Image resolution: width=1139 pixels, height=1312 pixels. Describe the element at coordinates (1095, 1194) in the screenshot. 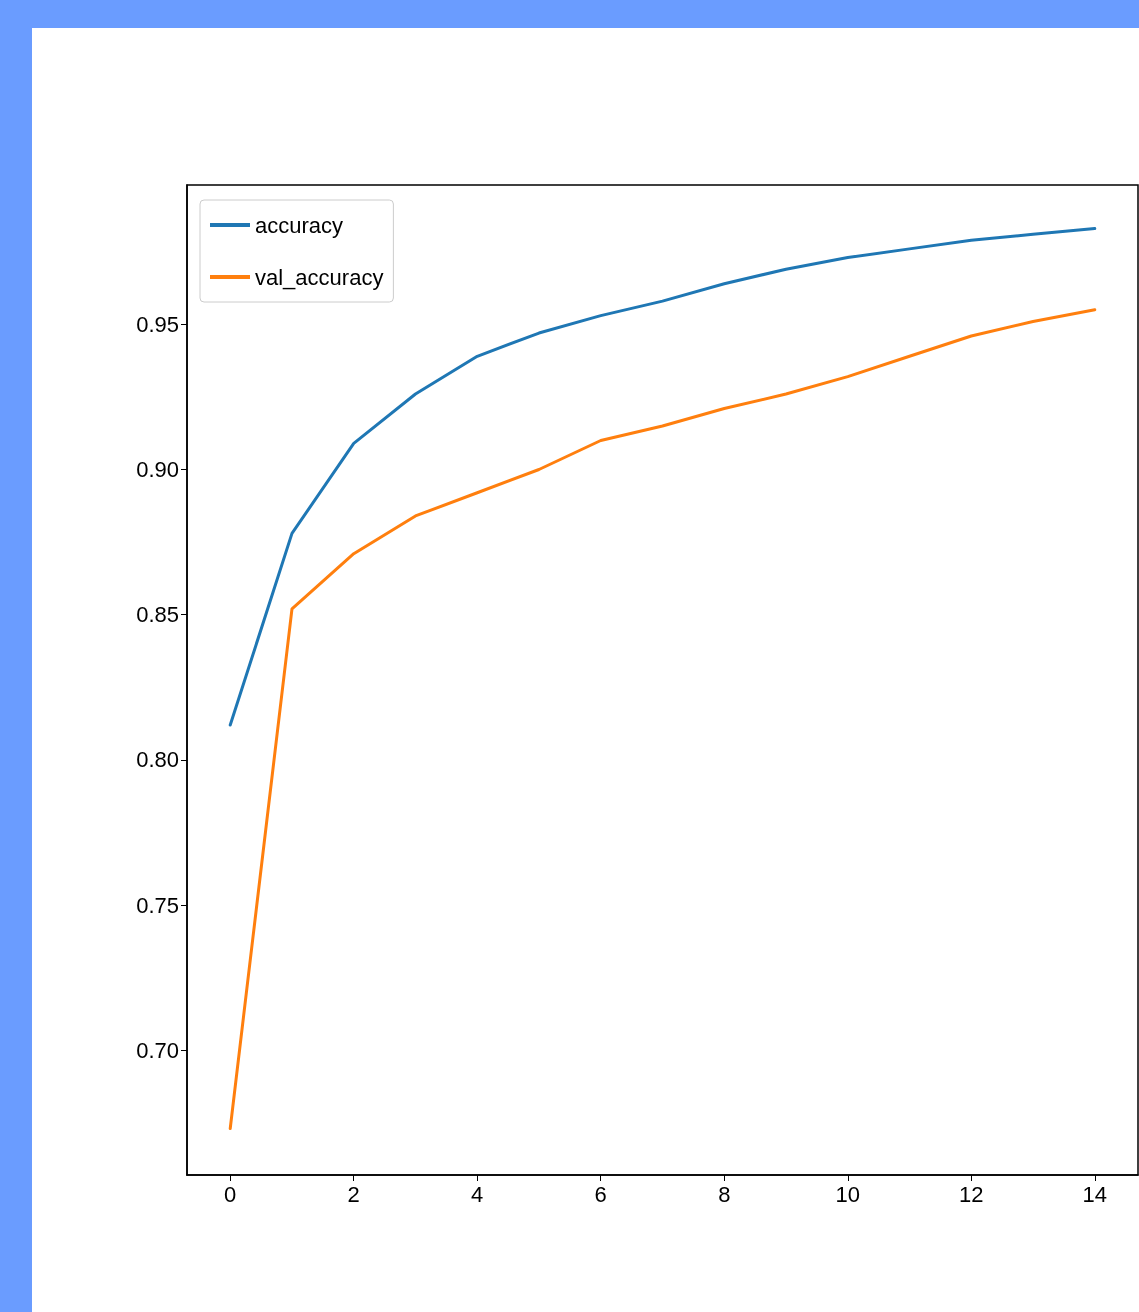

I see `x-tick-label: 14` at that location.